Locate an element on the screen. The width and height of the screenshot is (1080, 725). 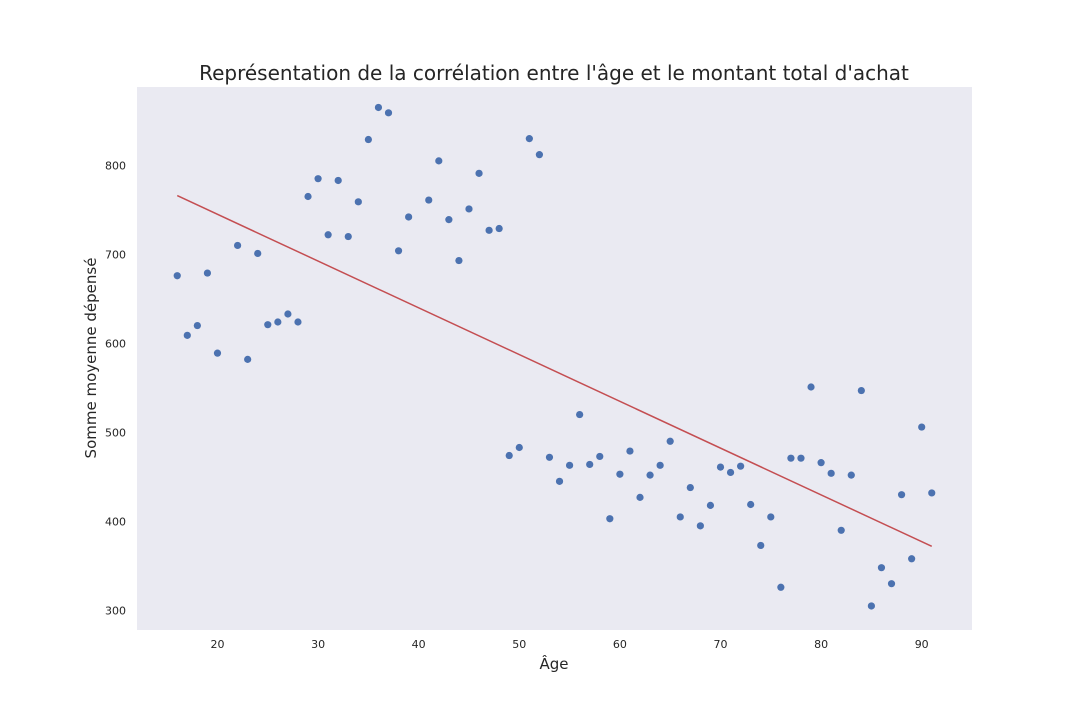
x-tick-label: 50 is located at coordinates (519, 644).